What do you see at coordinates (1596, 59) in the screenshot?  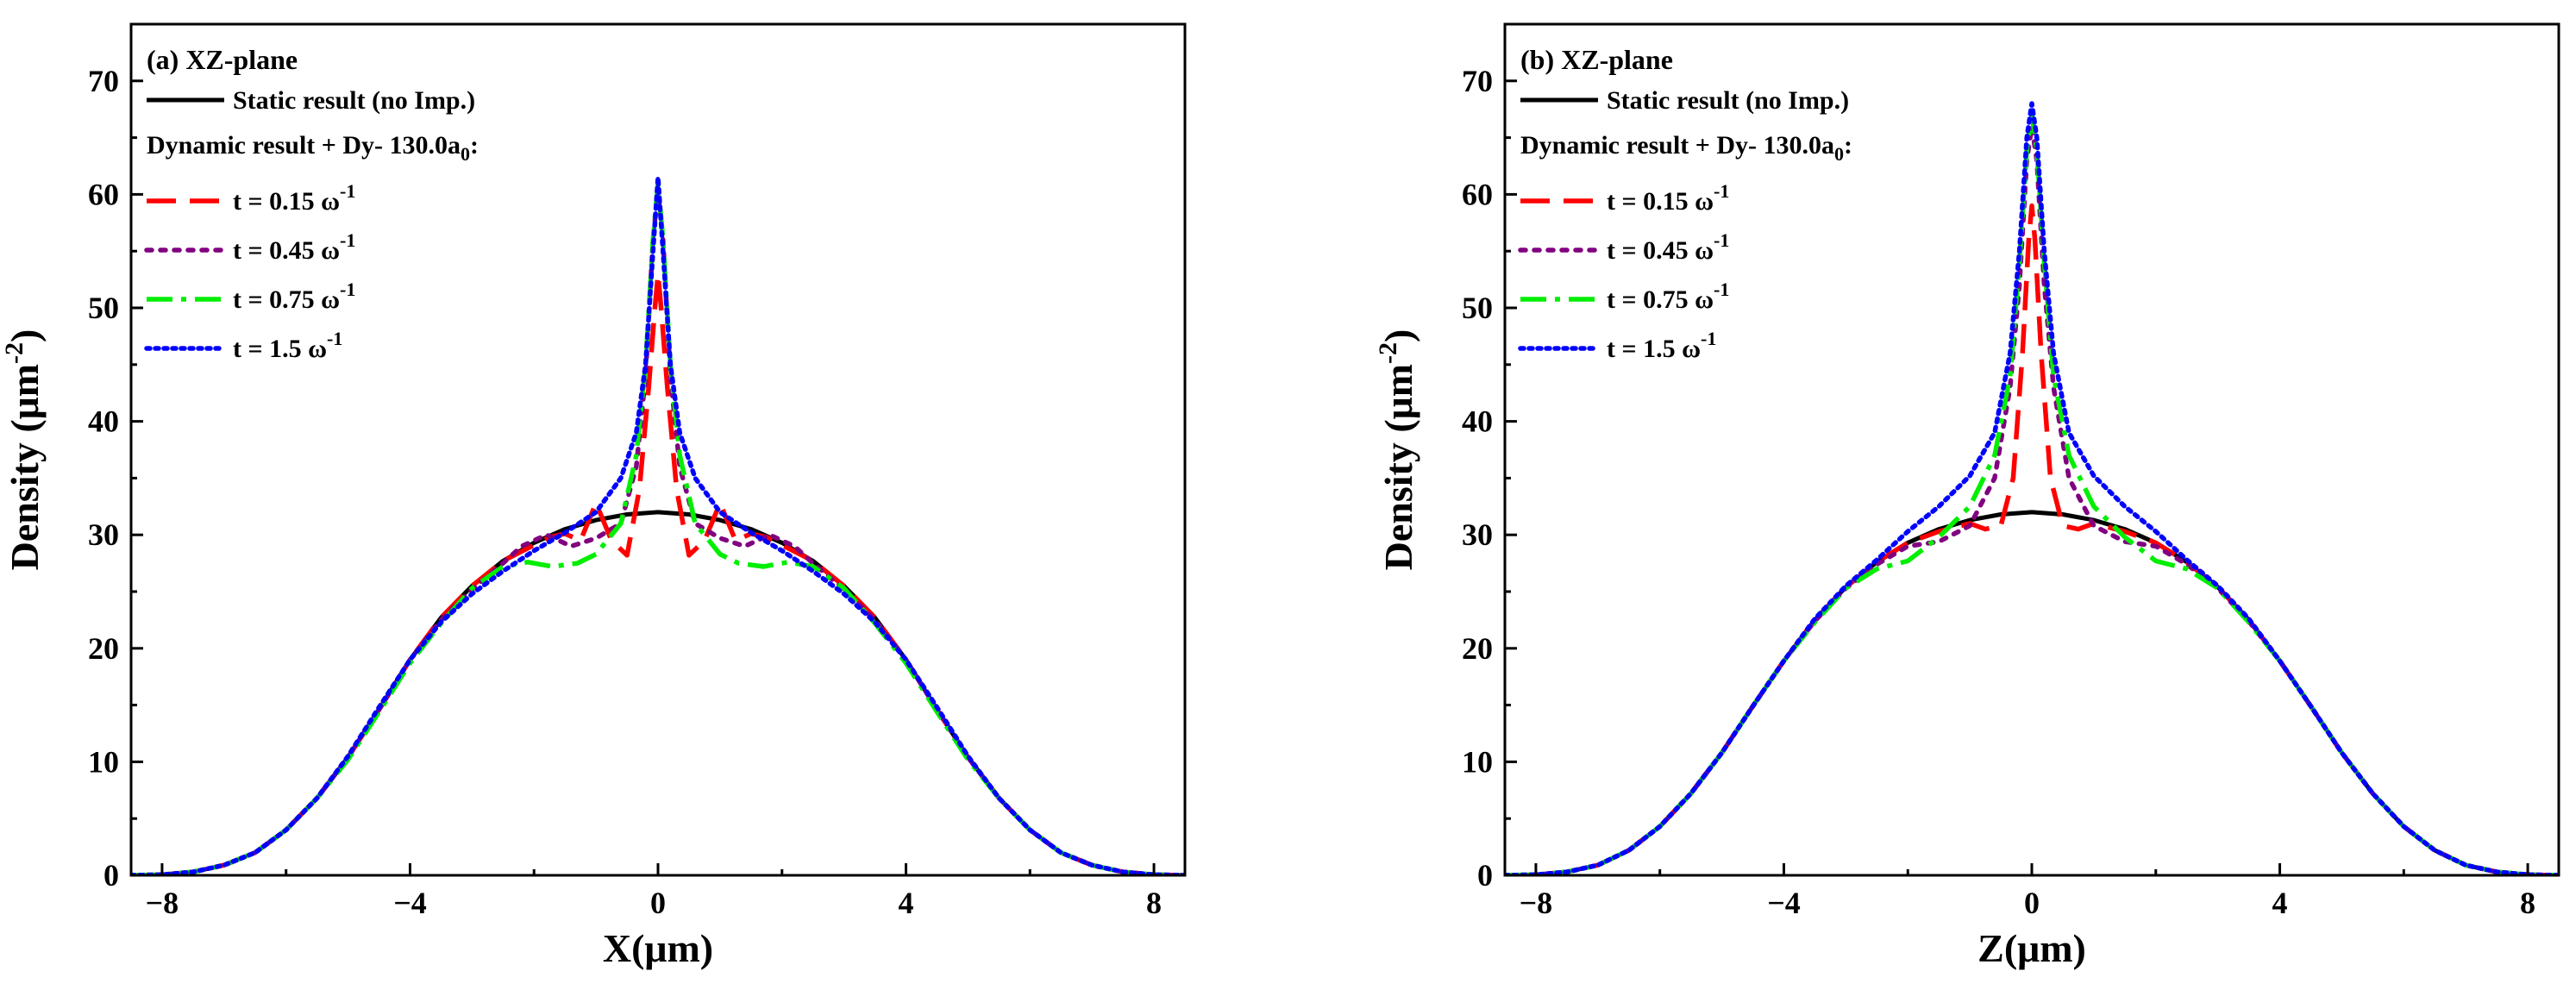 I see `panel-title: (b) XZ-plane` at bounding box center [1596, 59].